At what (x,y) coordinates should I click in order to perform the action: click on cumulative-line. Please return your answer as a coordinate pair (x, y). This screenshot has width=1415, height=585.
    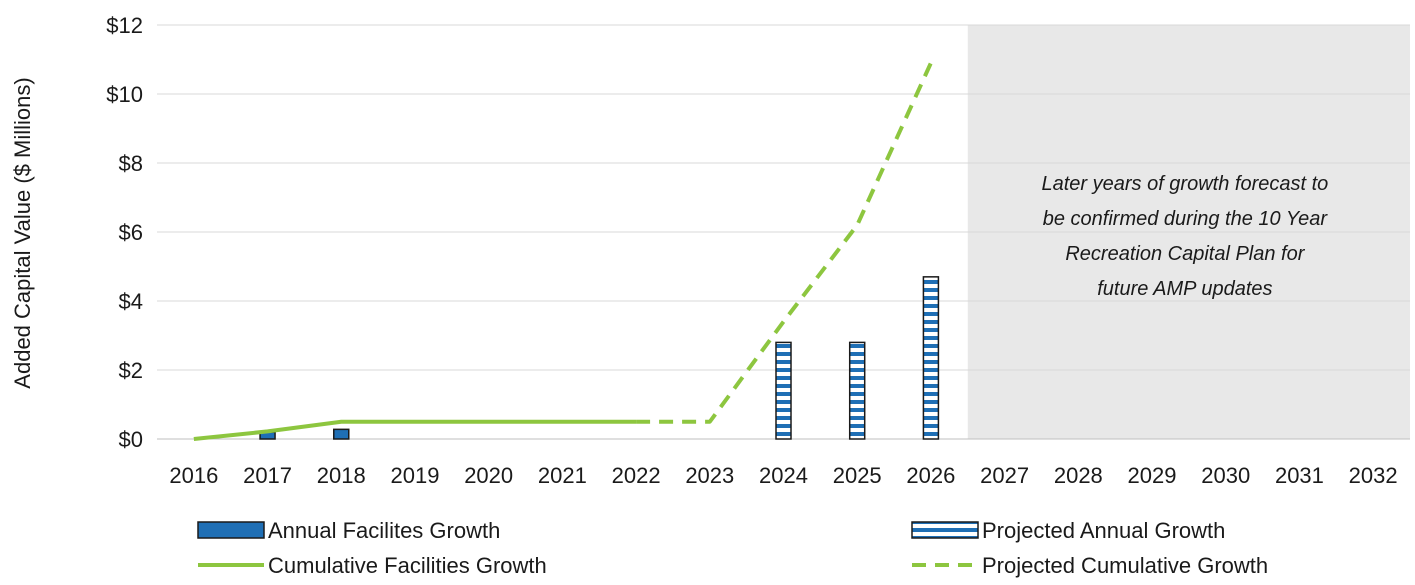
    Looking at the image, I should click on (415, 430).